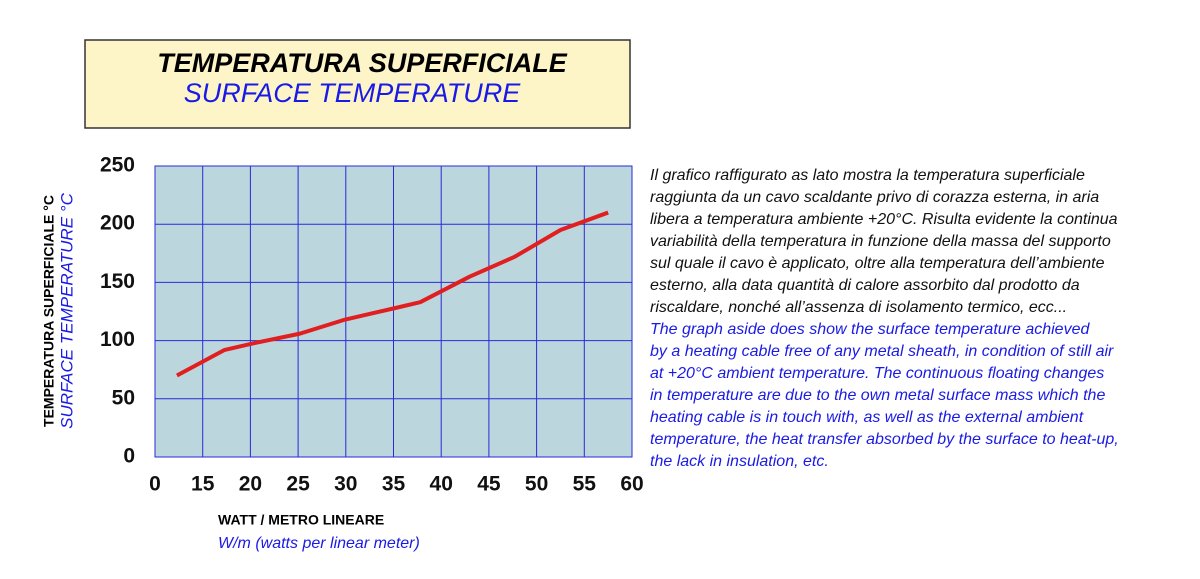 This screenshot has width=1200, height=579. Describe the element at coordinates (117, 281) in the screenshot. I see `y-tick-label: 150` at that location.